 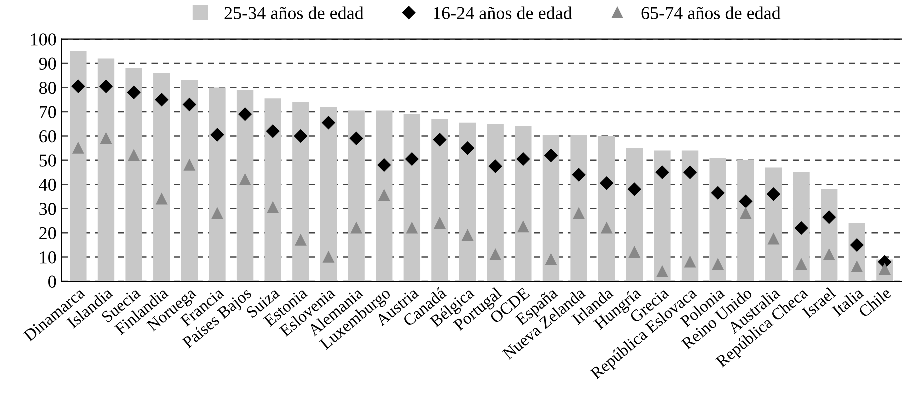 I want to click on y-tick-label: 40, so click(x=47, y=185).